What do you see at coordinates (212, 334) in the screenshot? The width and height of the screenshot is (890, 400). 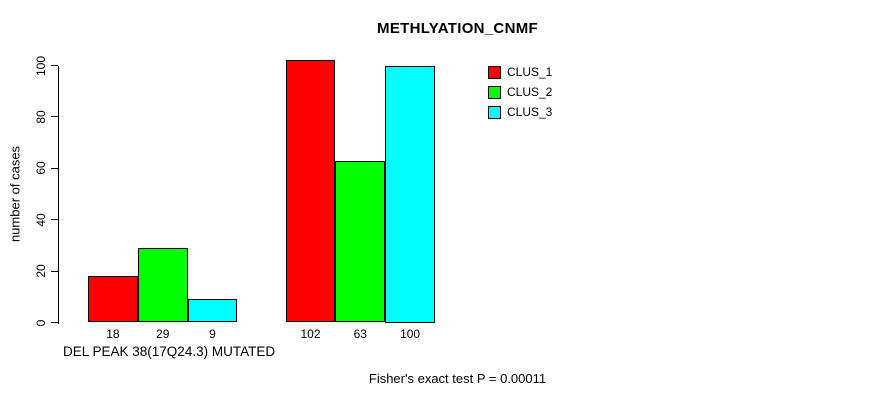 I see `bar-value-label: 9` at bounding box center [212, 334].